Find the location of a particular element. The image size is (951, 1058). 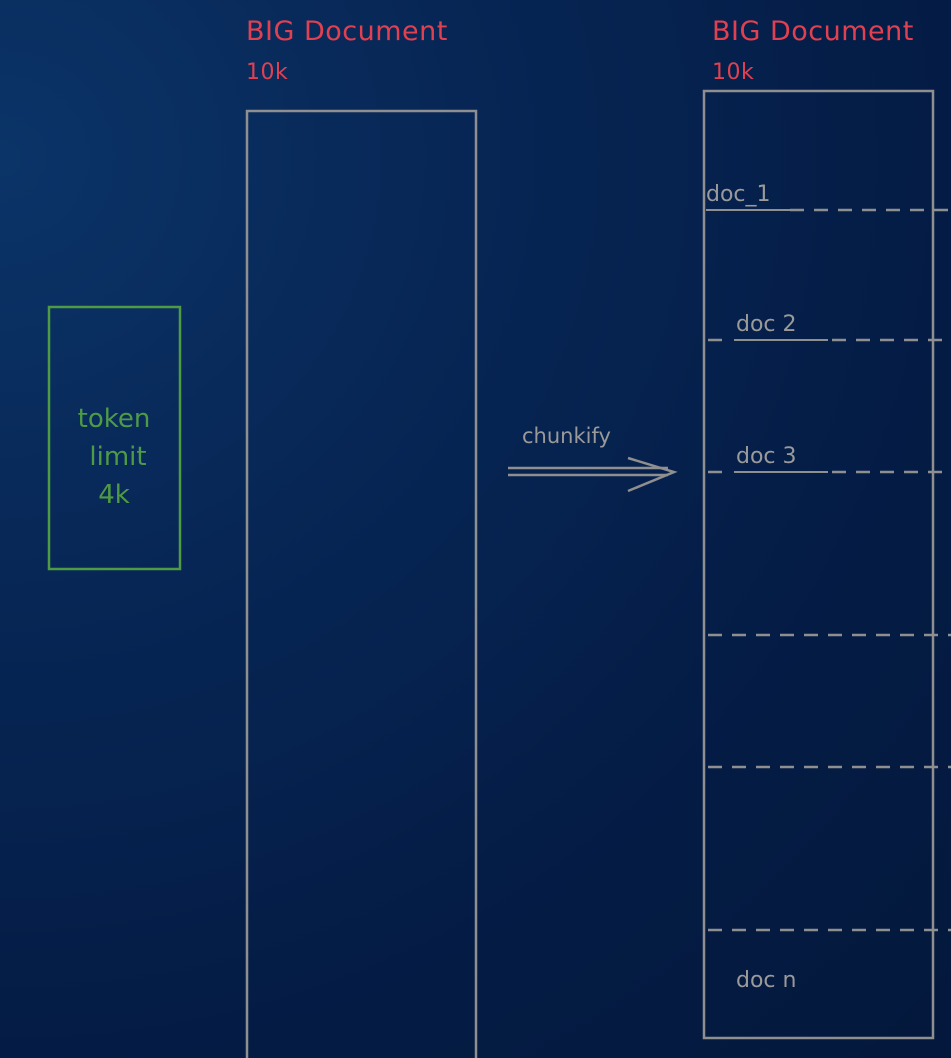

token-limit-label: token limit 4k is located at coordinates (116, 457).